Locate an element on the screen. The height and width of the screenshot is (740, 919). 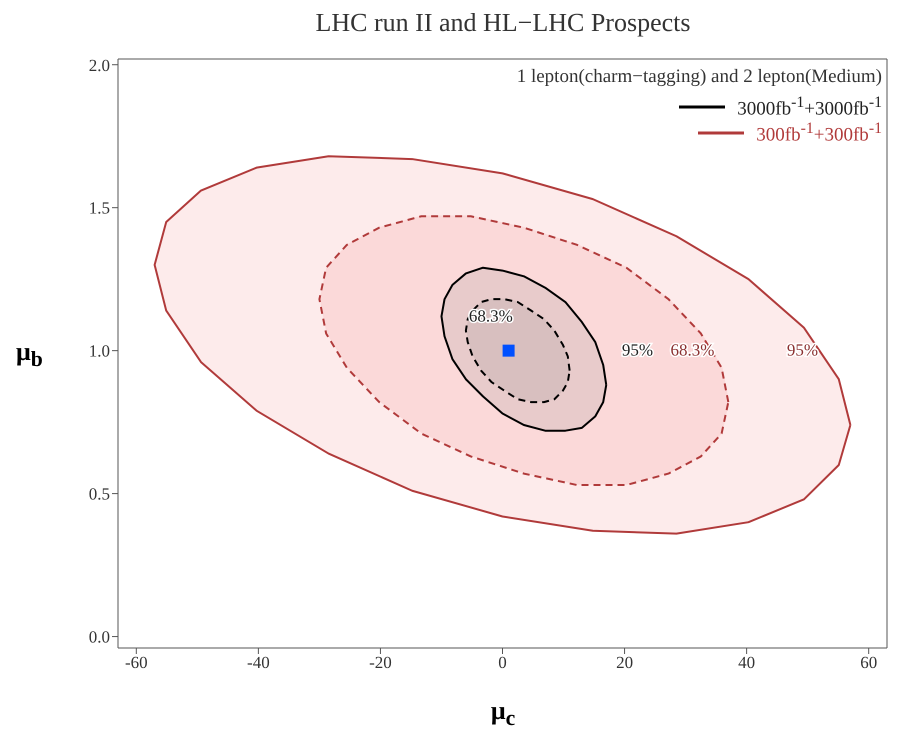
legend-label: 3000fb$^{-1}$+3000fb$^{-1}$ is located at coordinates (809, 107).